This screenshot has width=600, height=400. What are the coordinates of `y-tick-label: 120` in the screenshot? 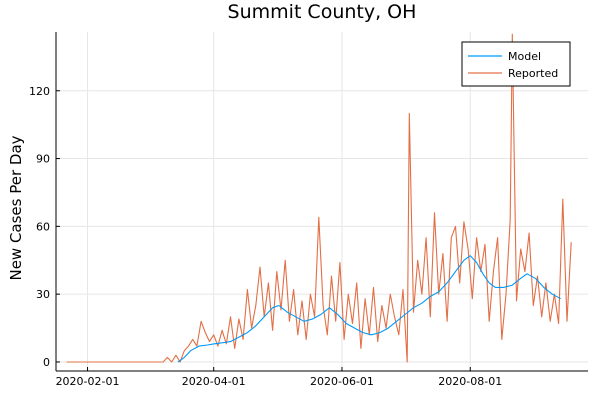 It's located at (39, 91).